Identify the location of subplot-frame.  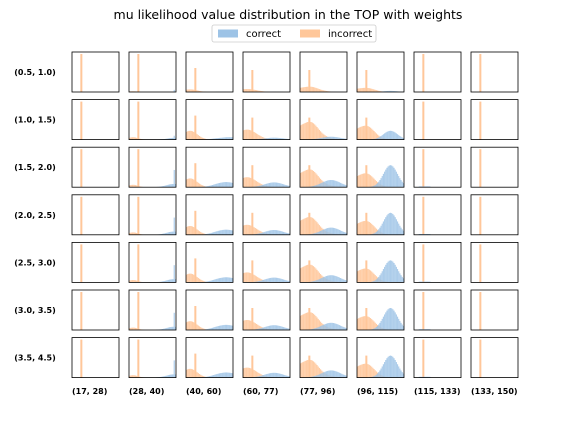
(209, 72).